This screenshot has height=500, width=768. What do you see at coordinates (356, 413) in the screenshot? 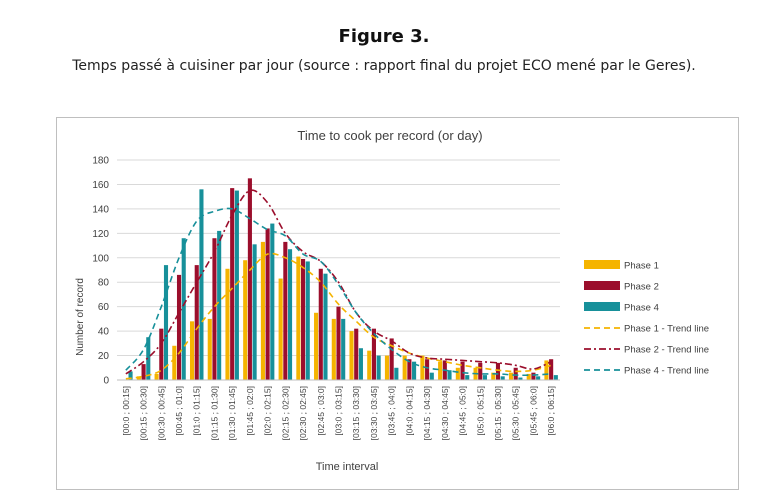
I see `x-tick-label: [03:15 ; 03:30]` at bounding box center [356, 413].